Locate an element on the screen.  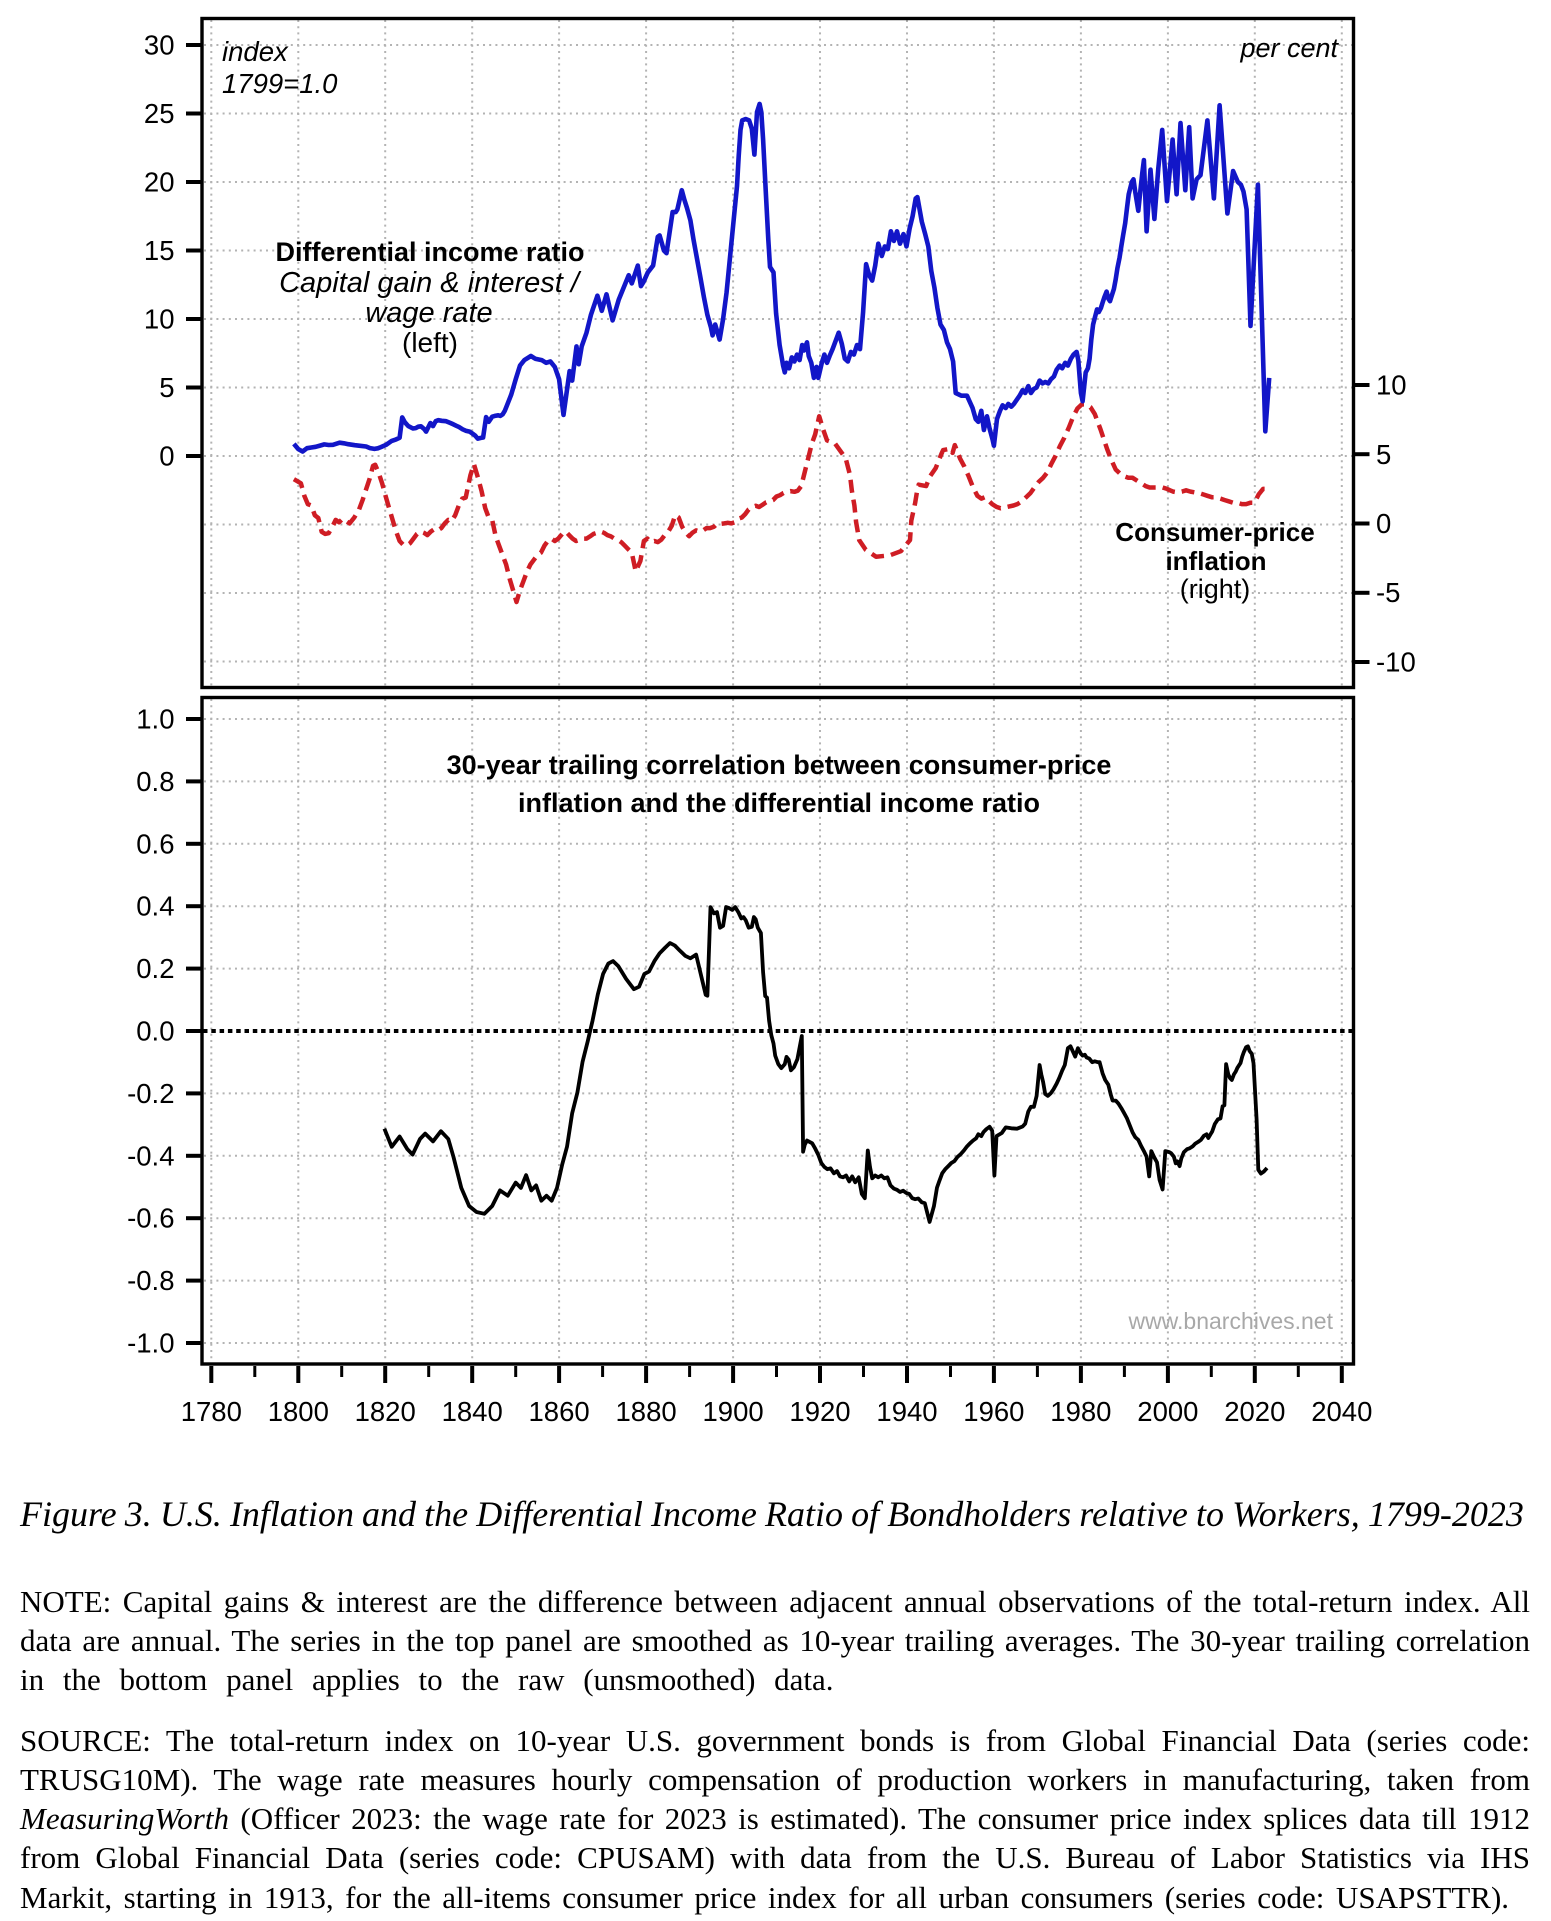
svg-text: 1860 is located at coordinates (559, 1411).